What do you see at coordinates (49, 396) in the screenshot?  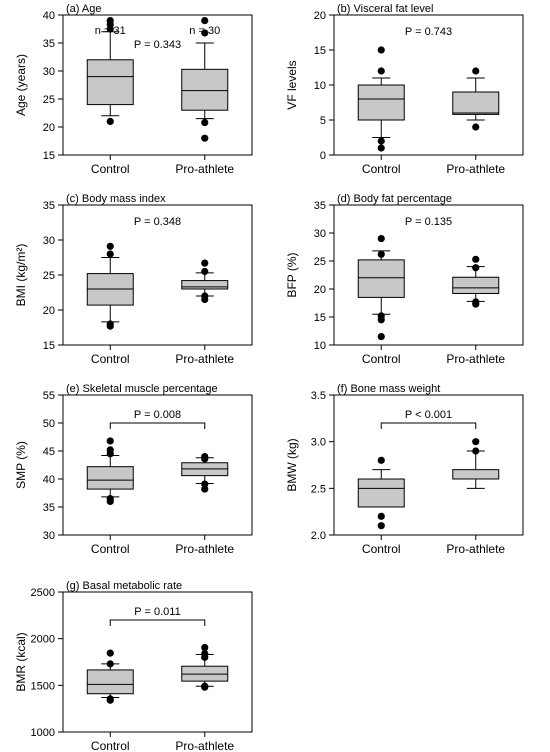 I see `y-tick-label: 55` at bounding box center [49, 396].